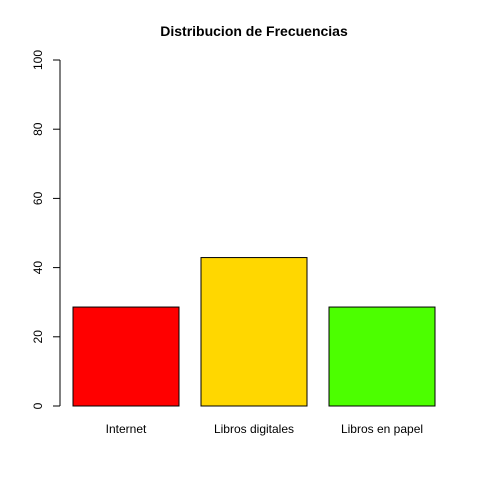 This screenshot has width=480, height=480. Describe the element at coordinates (38, 405) in the screenshot. I see `y-tick-label: 0` at that location.